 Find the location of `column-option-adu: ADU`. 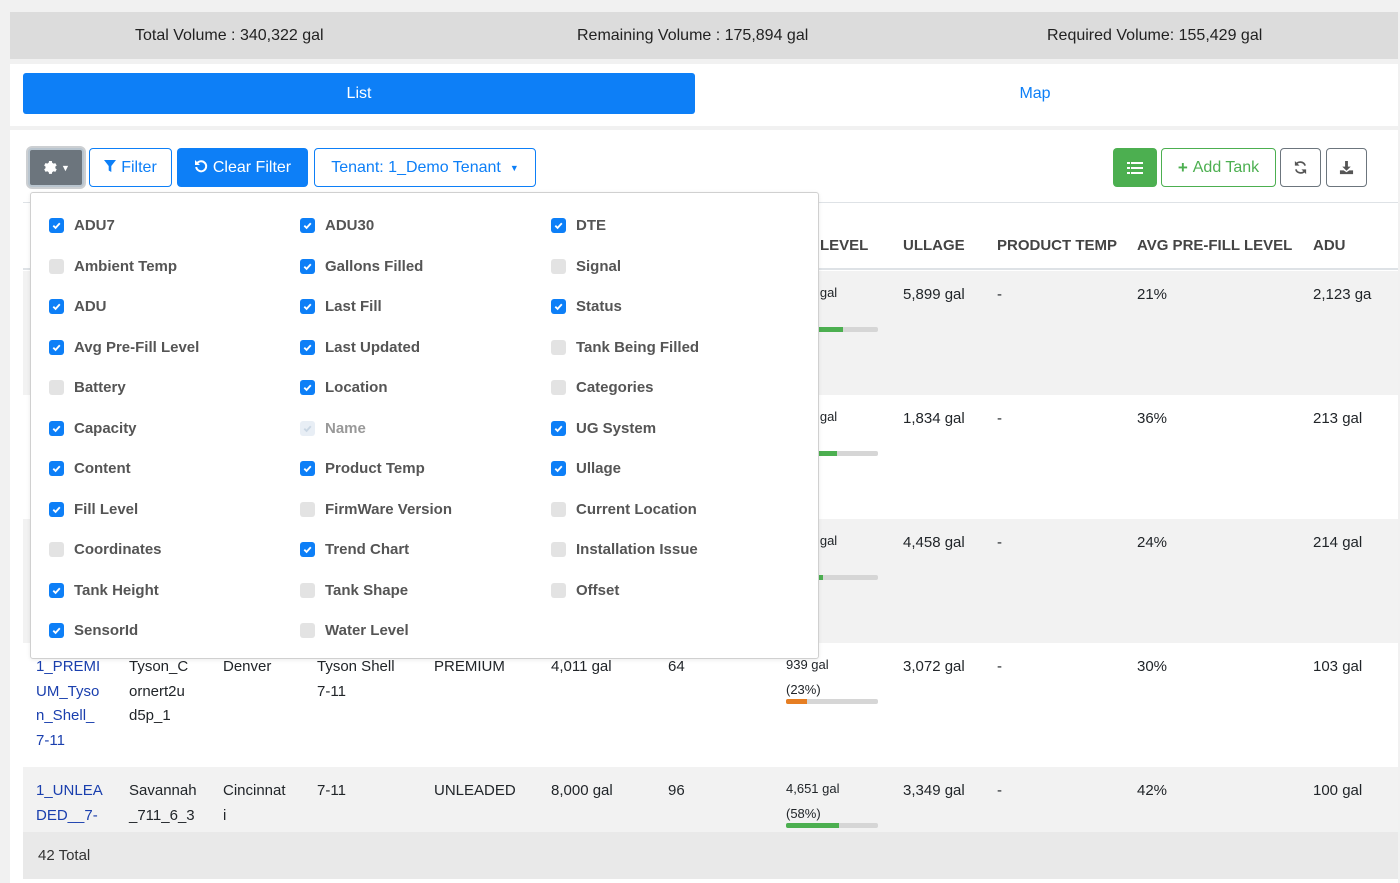

column-option-adu: ADU is located at coordinates (78, 306).